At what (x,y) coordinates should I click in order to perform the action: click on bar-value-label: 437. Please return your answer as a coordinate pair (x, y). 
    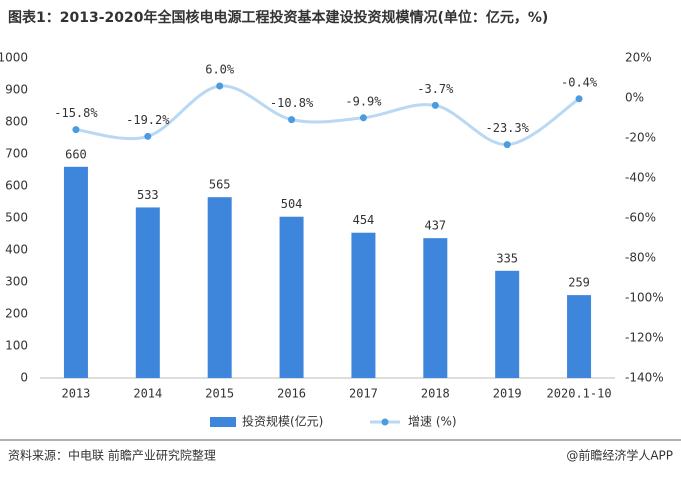
    Looking at the image, I should click on (435, 226).